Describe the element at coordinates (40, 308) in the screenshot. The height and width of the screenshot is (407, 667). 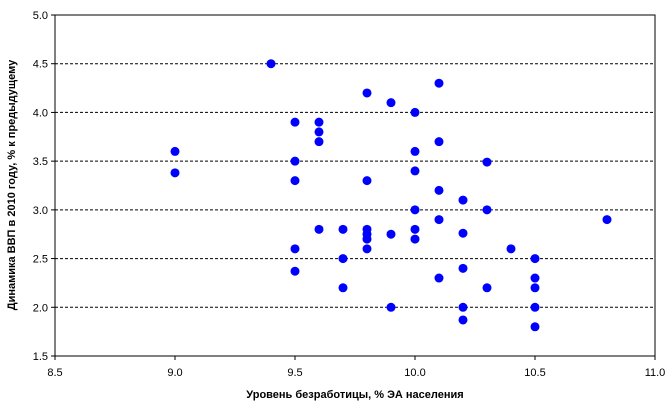
I see `y-tick-label: 2.0` at that location.